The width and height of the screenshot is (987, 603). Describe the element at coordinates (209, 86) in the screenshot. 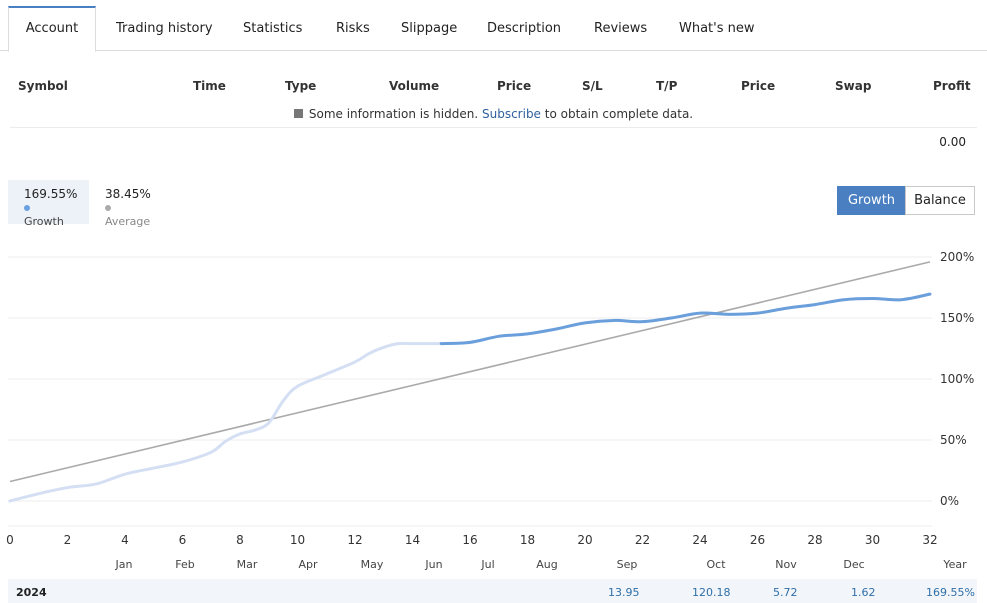

I see `column-header-time: Time` at that location.